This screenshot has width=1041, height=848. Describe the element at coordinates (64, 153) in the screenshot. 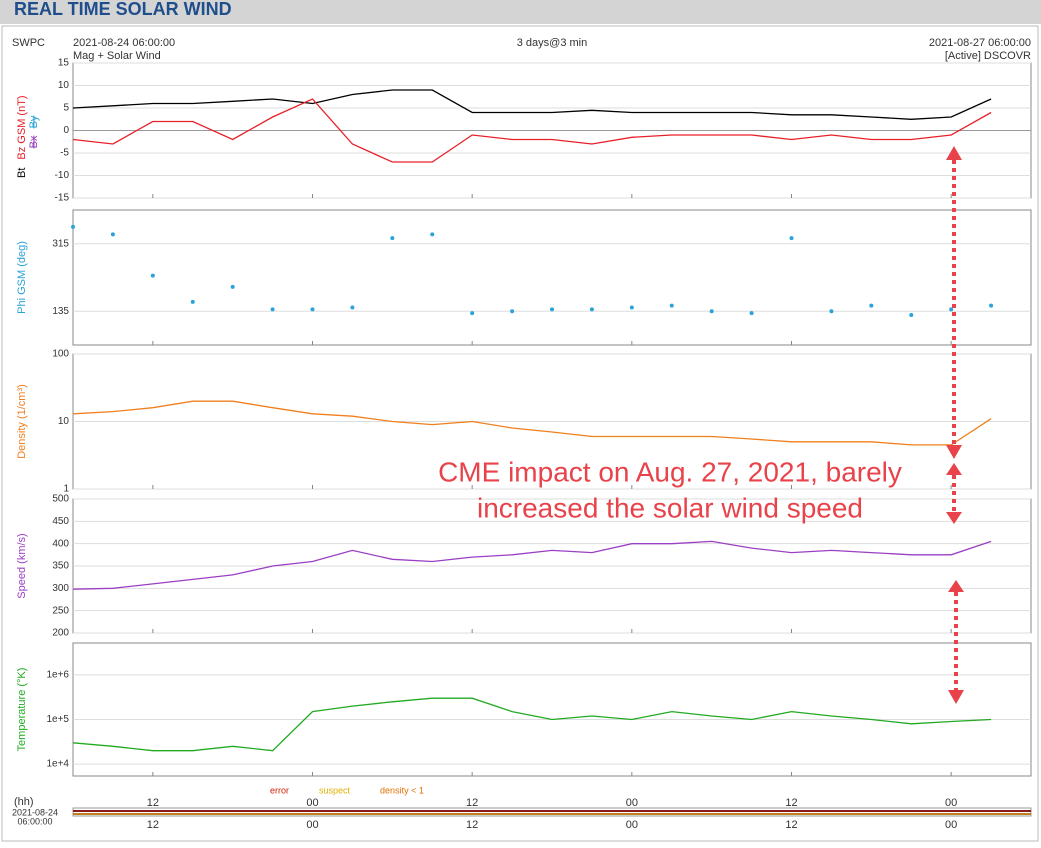

I see `y-tick-label: -5` at that location.